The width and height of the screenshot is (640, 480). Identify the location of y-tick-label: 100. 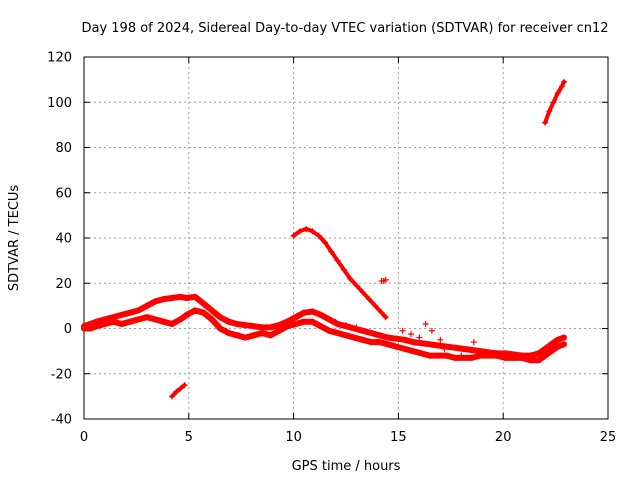
(59, 103).